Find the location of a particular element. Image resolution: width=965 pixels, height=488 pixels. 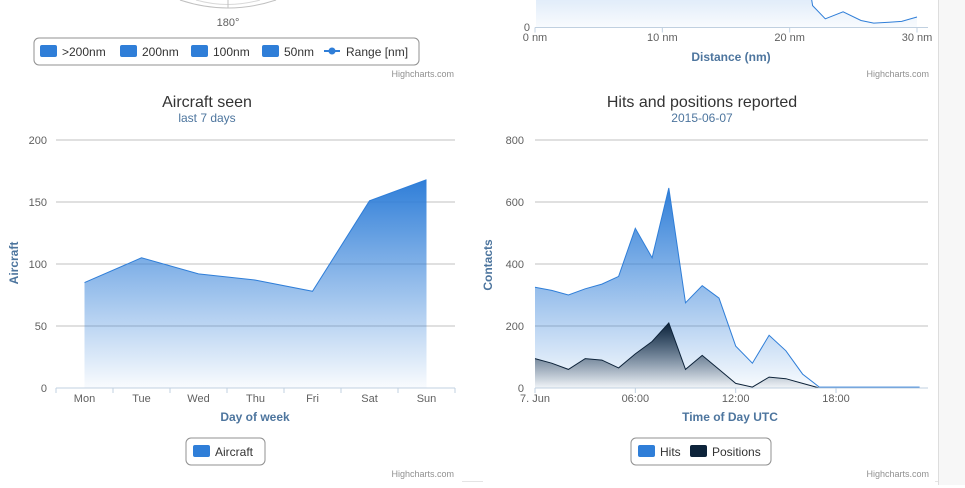

x-tick-label: Sun is located at coordinates (427, 399).